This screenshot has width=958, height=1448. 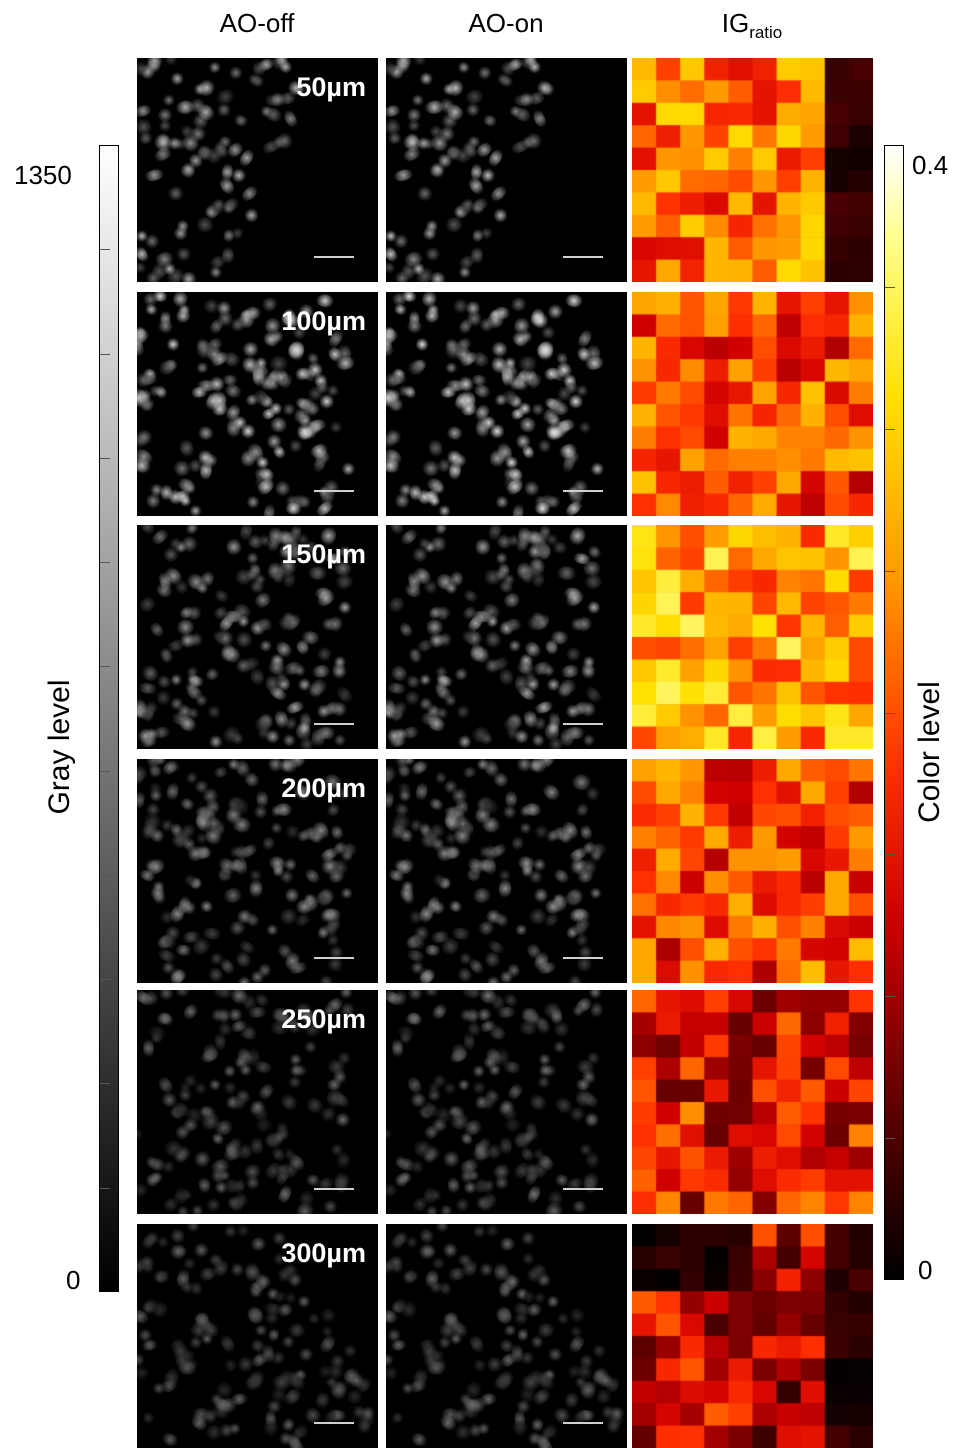 I want to click on panel-ao-off-row-1: 50µm, so click(x=257, y=170).